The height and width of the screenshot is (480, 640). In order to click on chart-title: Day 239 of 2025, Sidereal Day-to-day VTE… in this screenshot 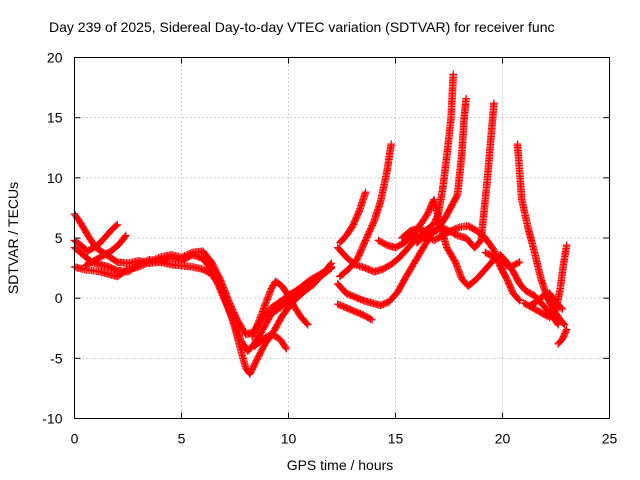, I will do `click(302, 27)`.